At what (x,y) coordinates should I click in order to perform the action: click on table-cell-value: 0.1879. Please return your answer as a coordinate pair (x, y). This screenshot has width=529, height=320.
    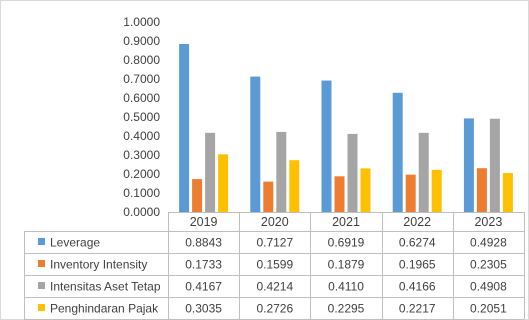
    Looking at the image, I should click on (346, 265).